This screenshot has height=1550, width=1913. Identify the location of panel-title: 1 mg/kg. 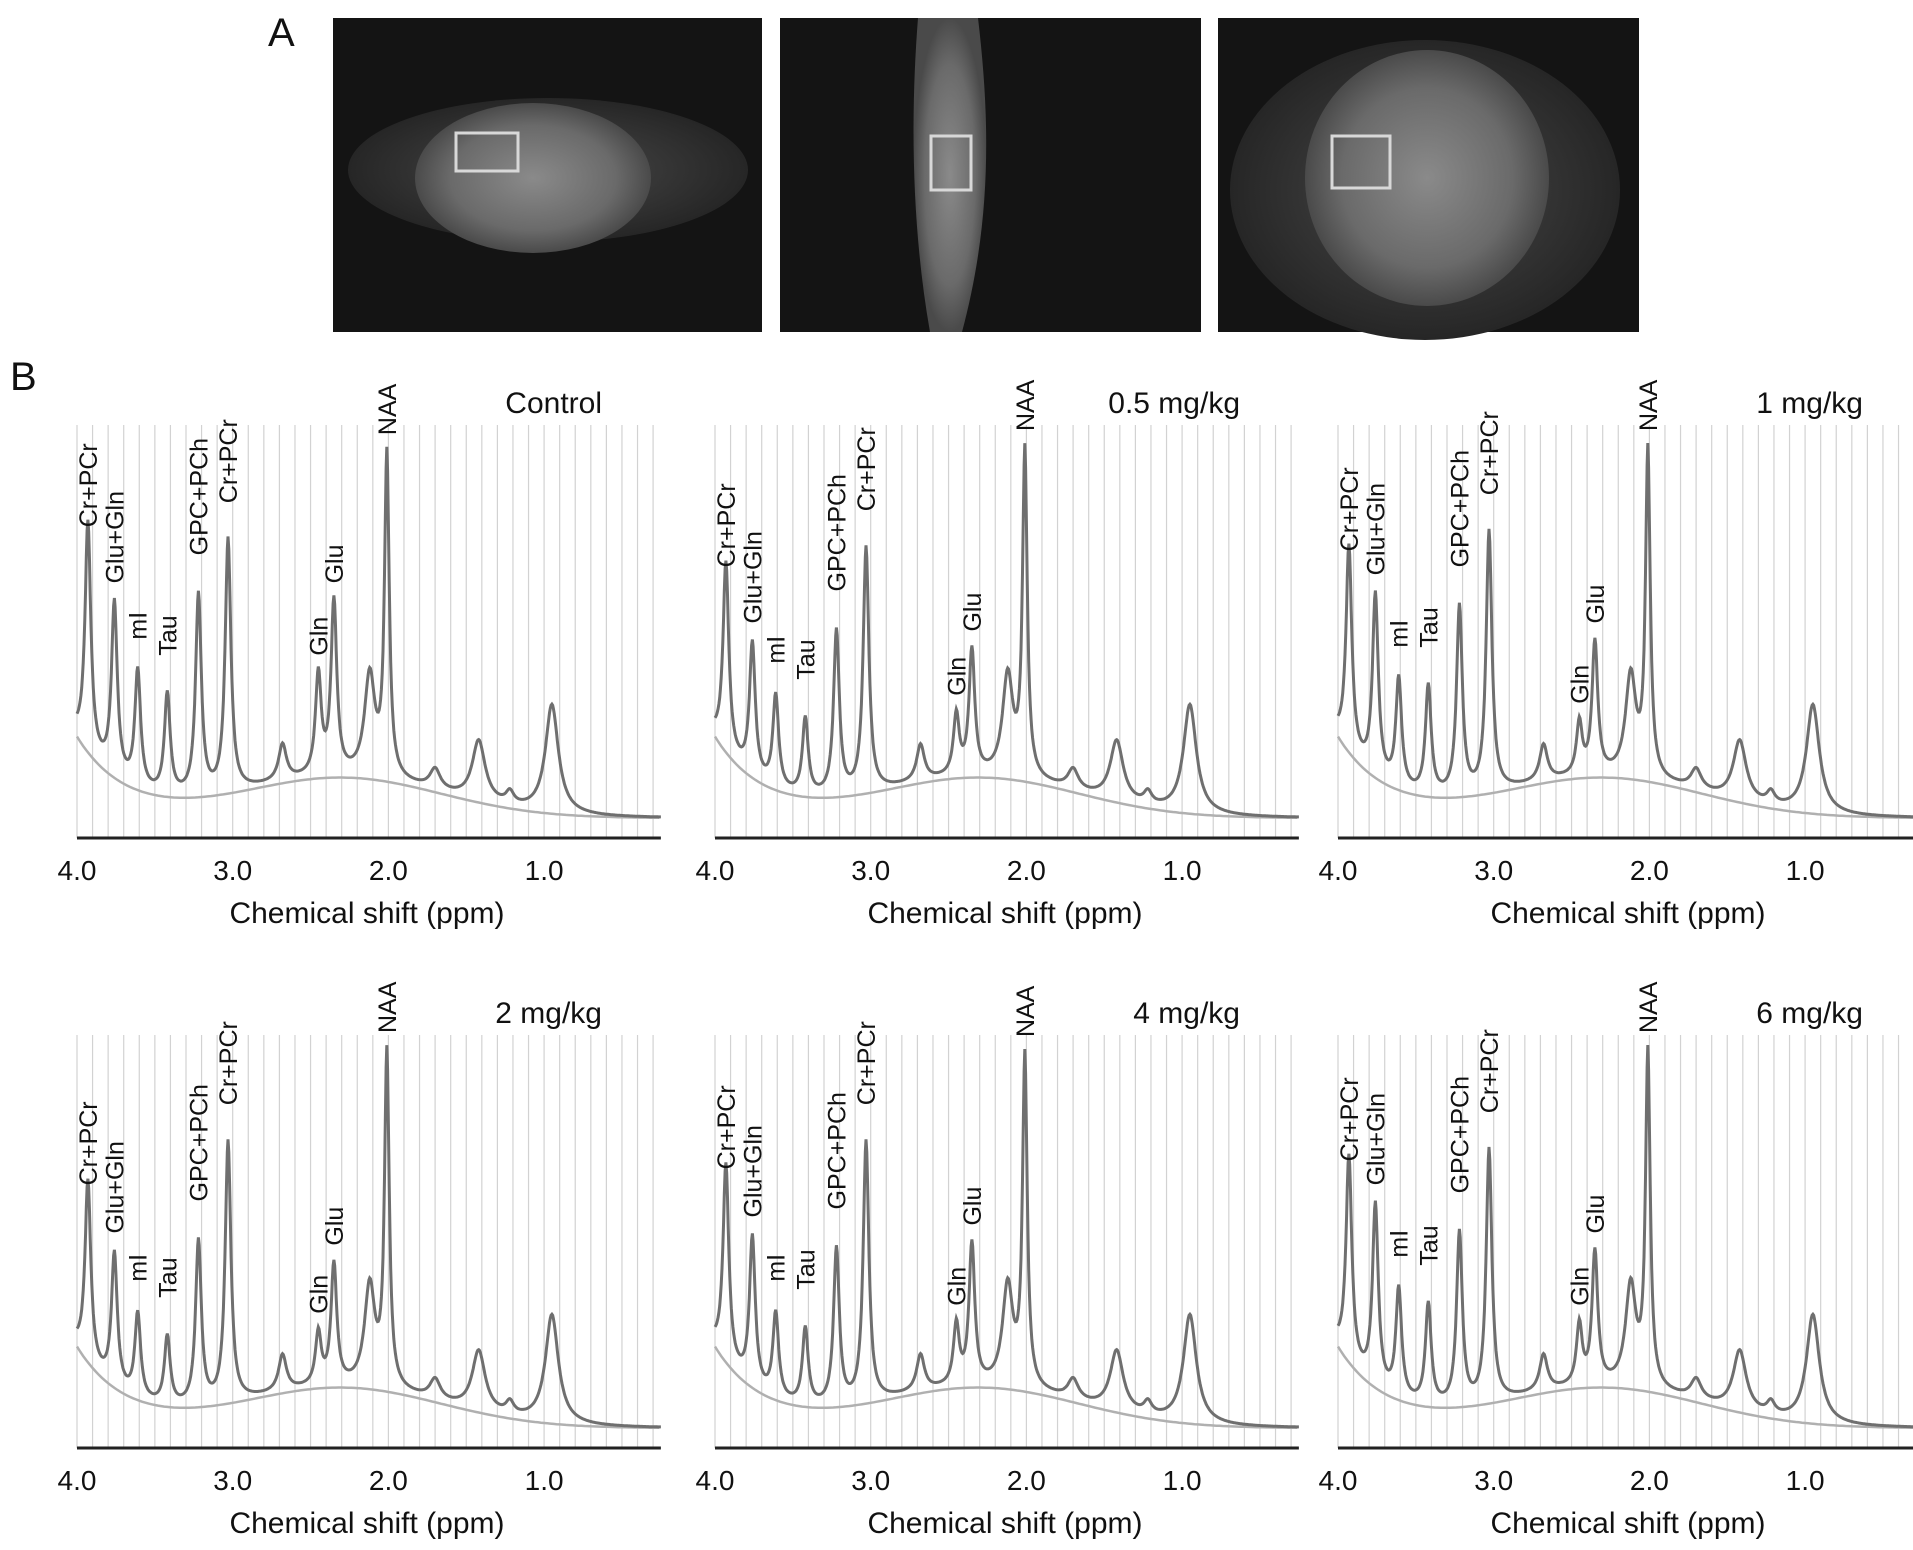
(1809, 403).